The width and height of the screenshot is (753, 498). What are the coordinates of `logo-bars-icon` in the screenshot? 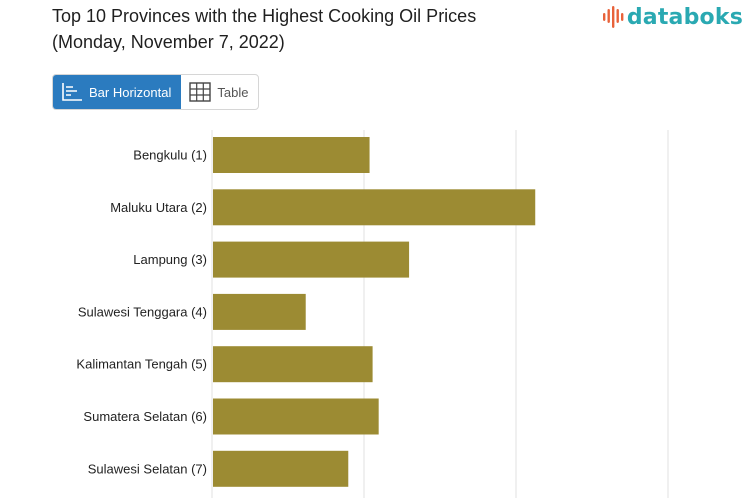 It's located at (613, 17).